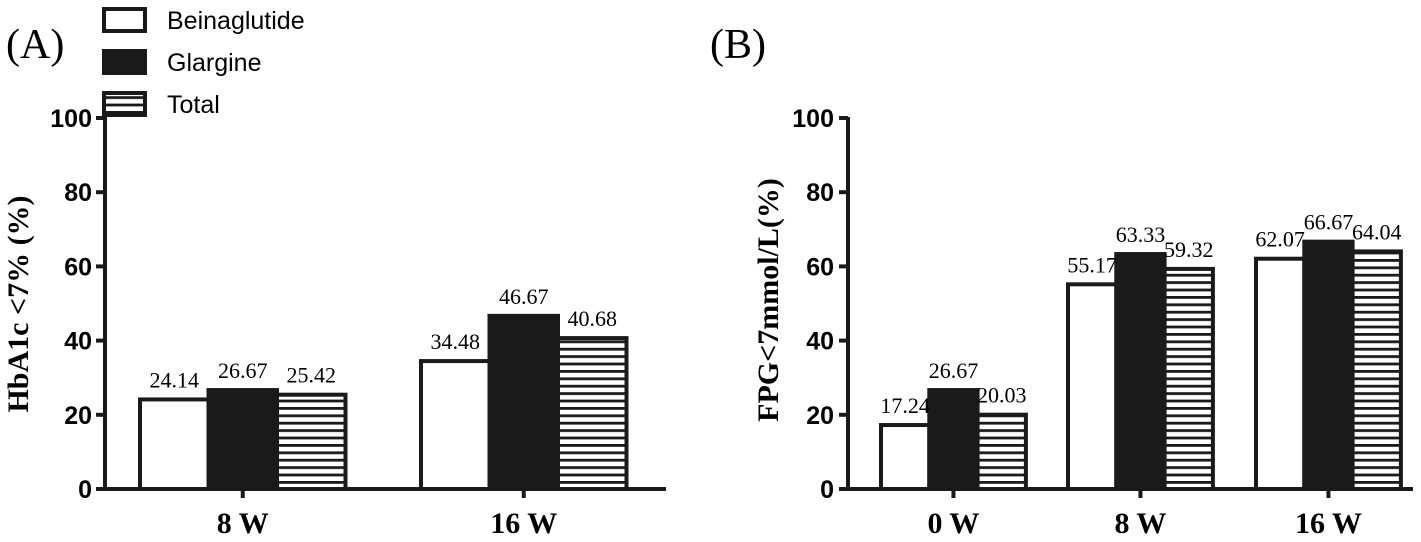 The height and width of the screenshot is (542, 1421). I want to click on bar-a-glargine-8-w, so click(242, 439).